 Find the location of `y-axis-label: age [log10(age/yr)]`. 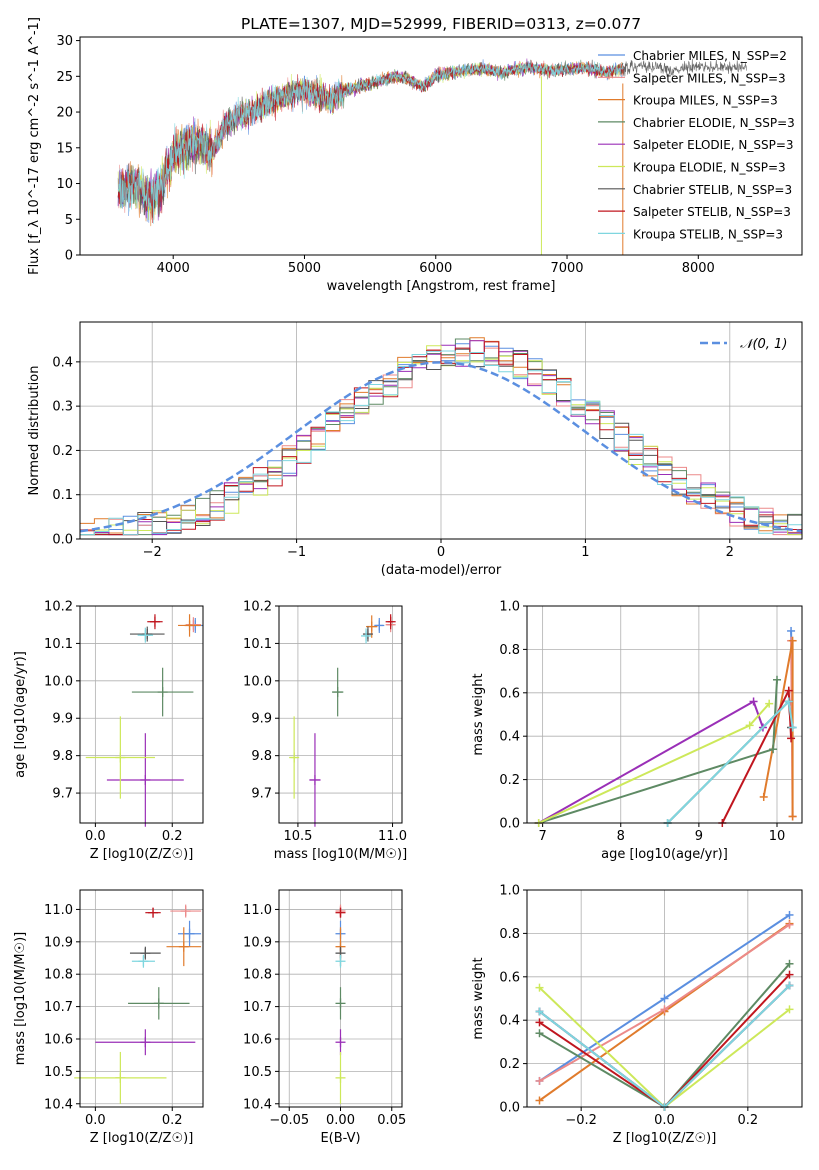

y-axis-label: age [log10(age/yr)] is located at coordinates (20, 714).